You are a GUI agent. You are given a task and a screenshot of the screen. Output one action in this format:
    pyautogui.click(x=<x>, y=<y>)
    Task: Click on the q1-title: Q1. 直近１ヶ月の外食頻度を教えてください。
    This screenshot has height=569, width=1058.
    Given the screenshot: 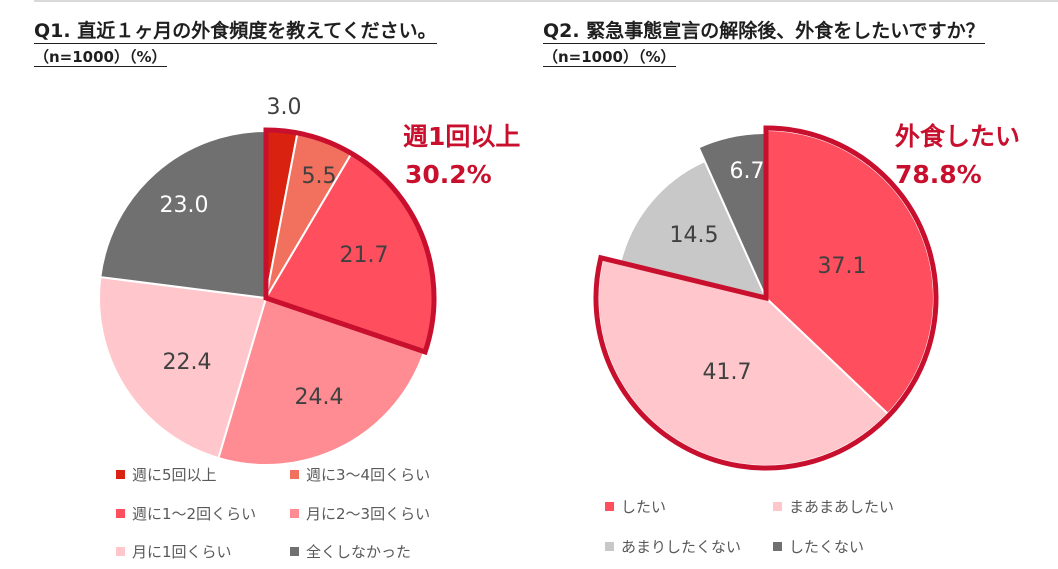 What is the action you would take?
    pyautogui.click(x=235, y=32)
    